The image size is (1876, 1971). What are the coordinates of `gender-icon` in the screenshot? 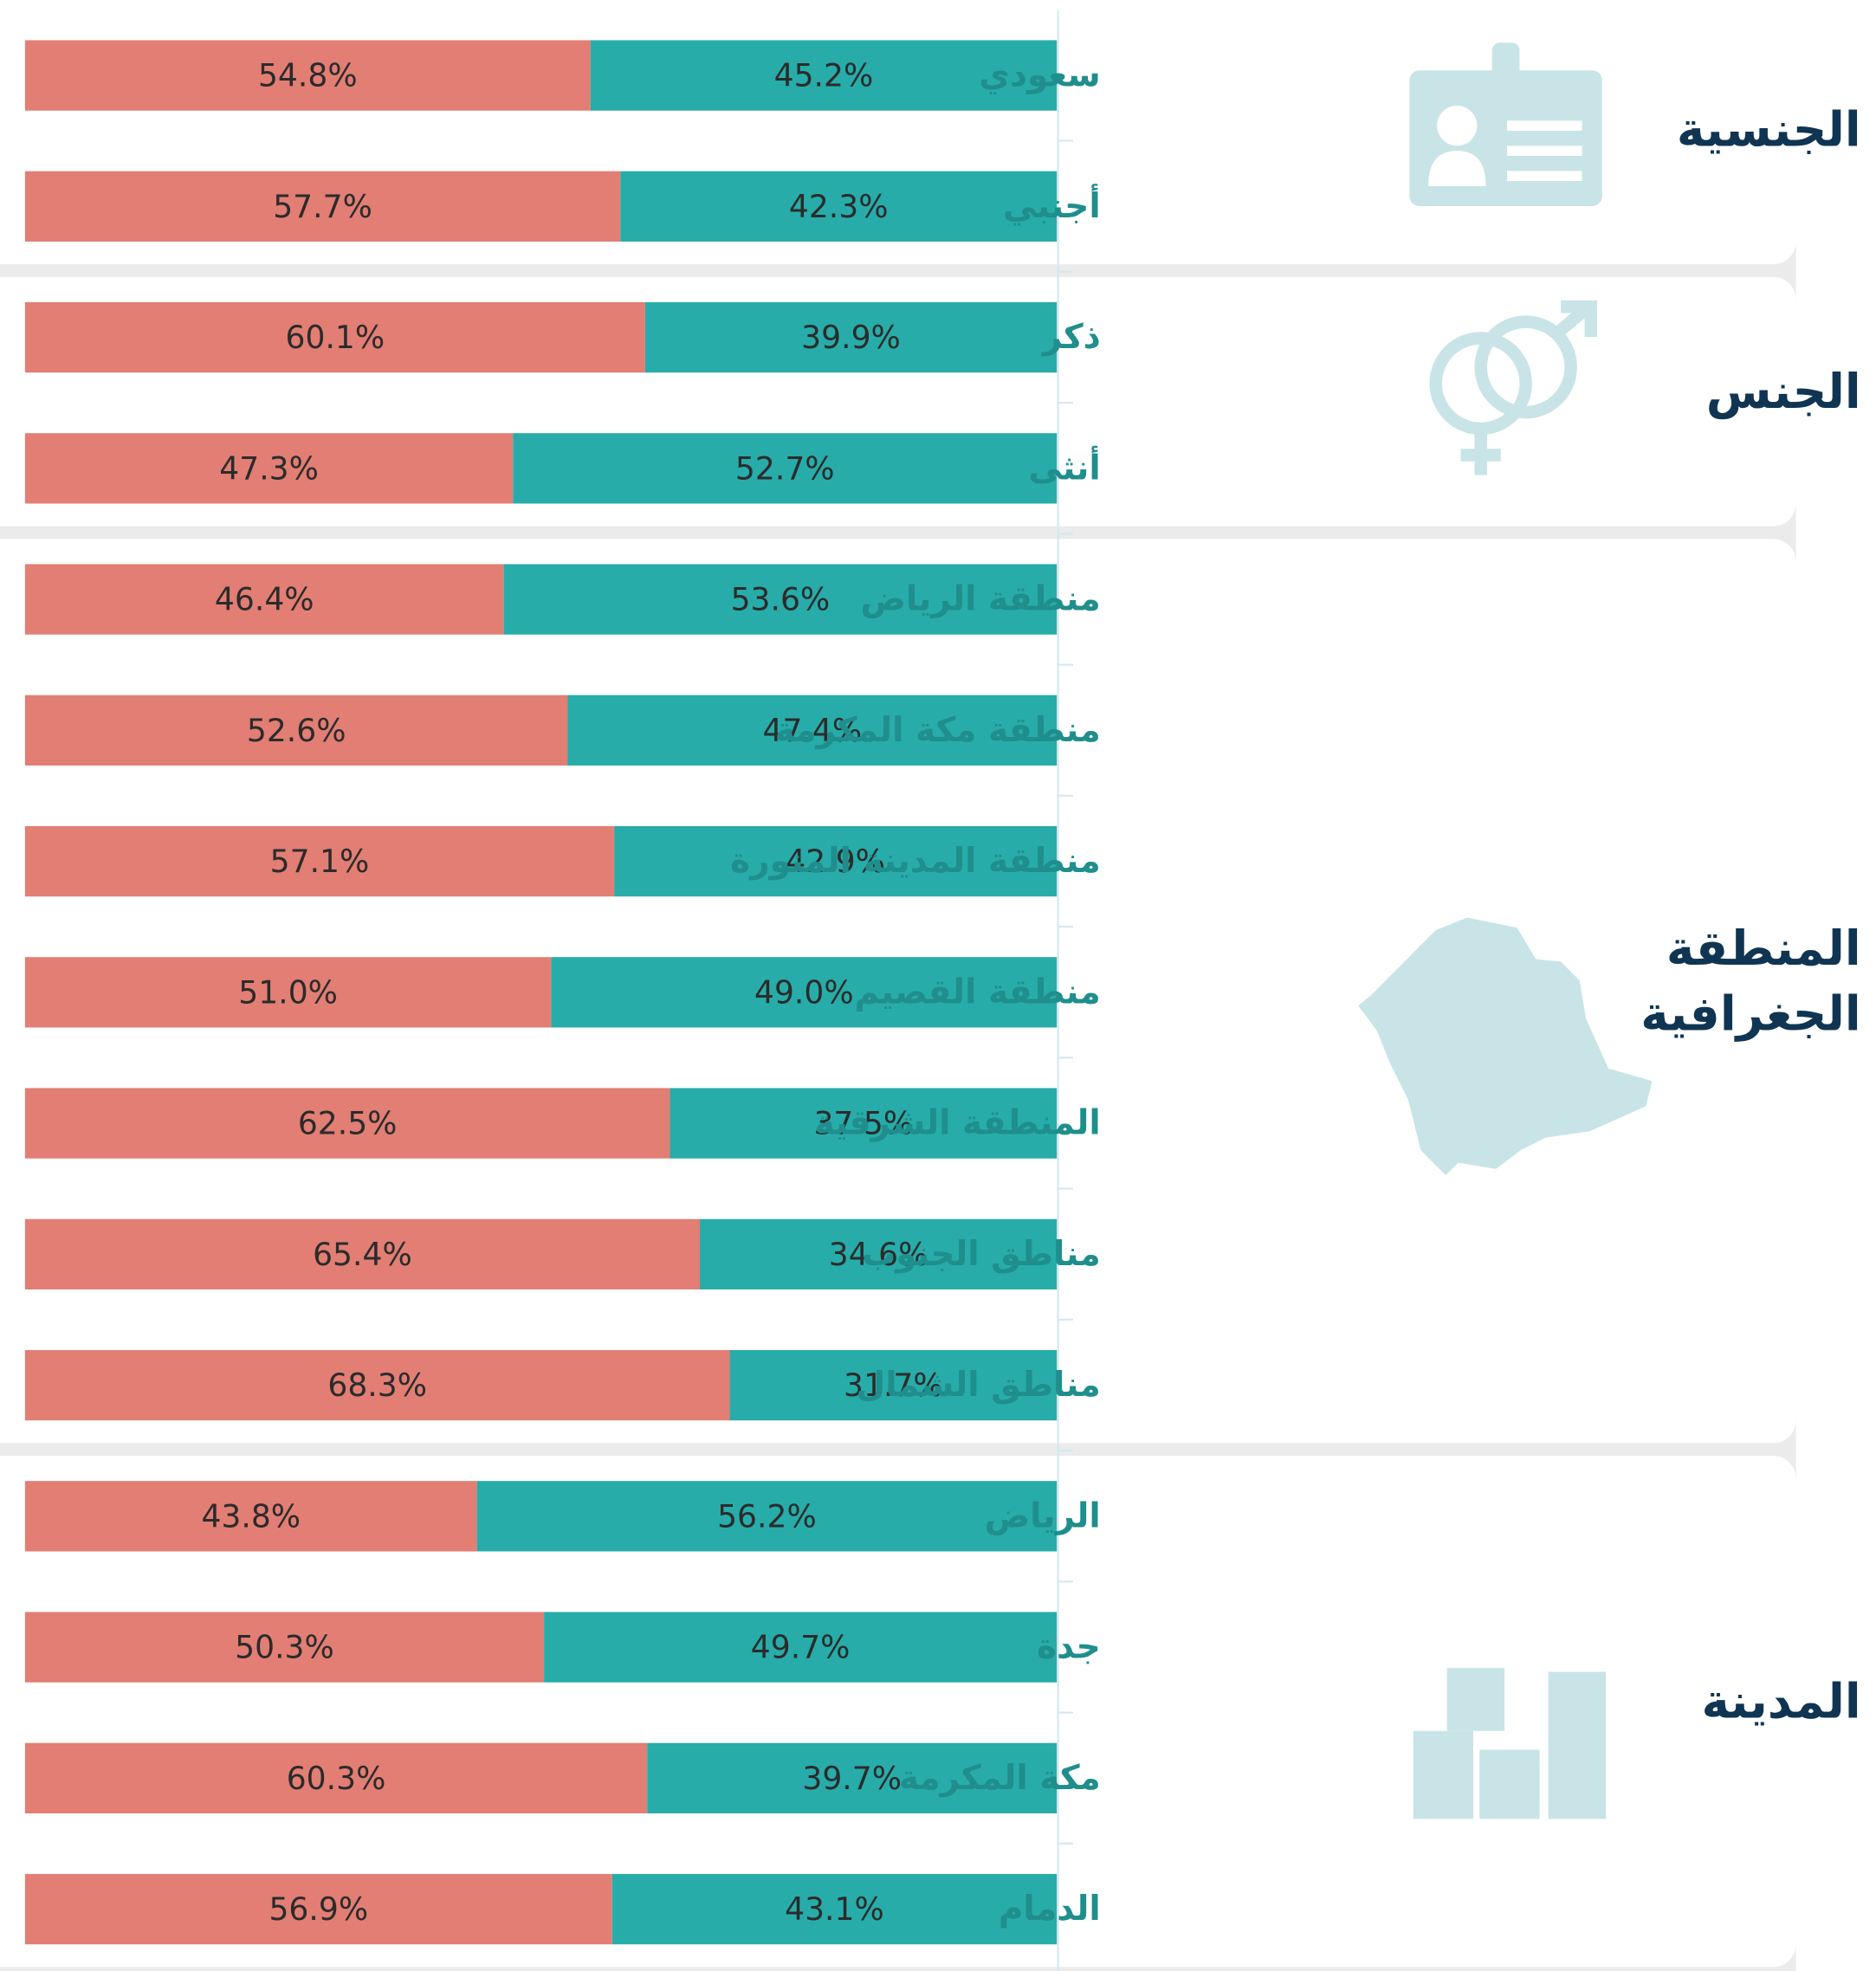 It's located at (1513, 387).